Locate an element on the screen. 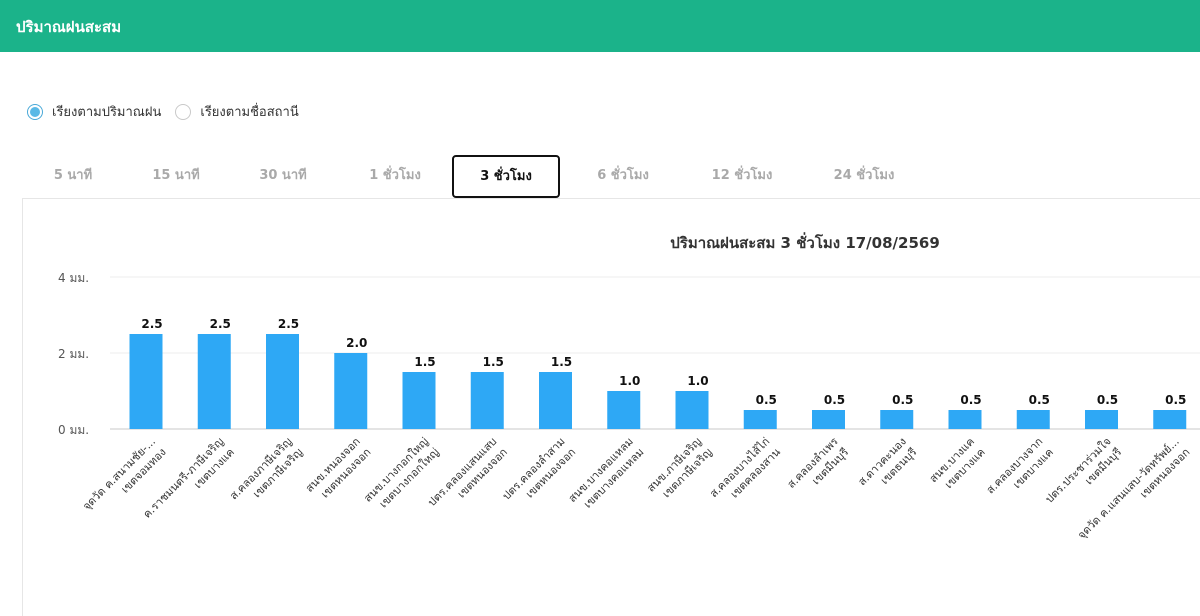 Image resolution: width=1200 pixels, height=616 pixels. sort-options: เรียงตามปริมาณฝน เรียงตามชื่อสถานี is located at coordinates (170, 111).